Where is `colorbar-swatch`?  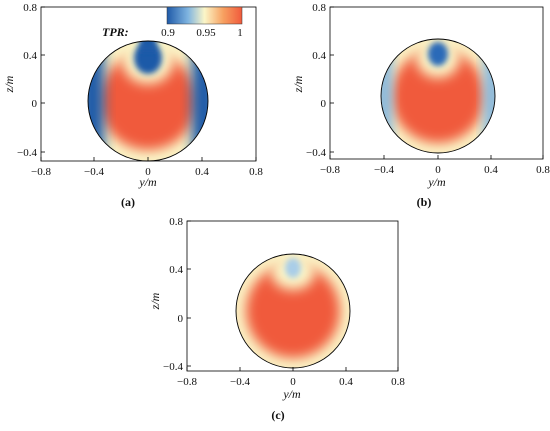
colorbar-swatch is located at coordinates (204, 15).